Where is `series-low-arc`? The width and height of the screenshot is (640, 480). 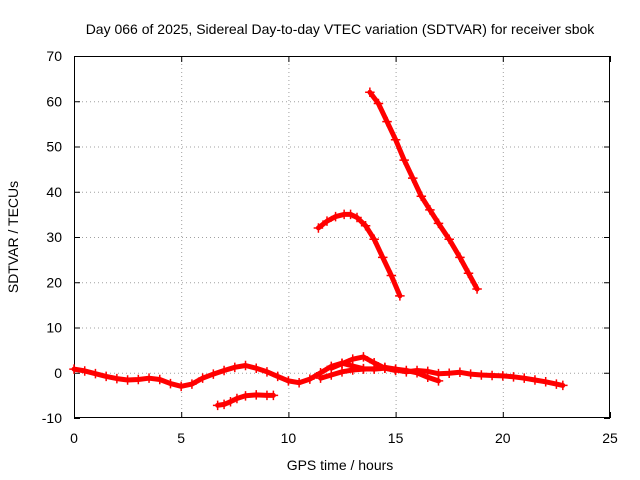 series-low-arc is located at coordinates (245, 400).